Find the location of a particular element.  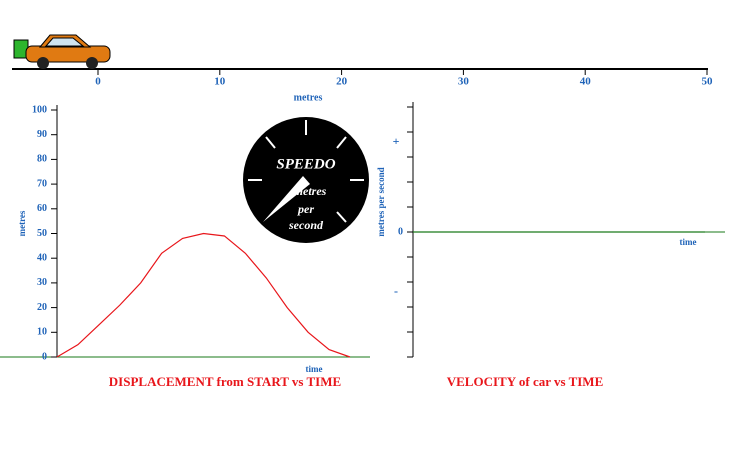

chart-title: VELOCITY of car vs TIME is located at coordinates (525, 381).